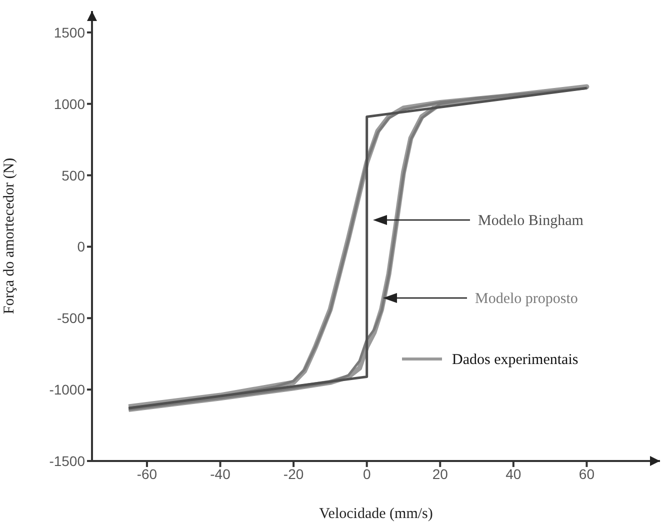  I want to click on text: Modelo proposto, so click(526, 299).